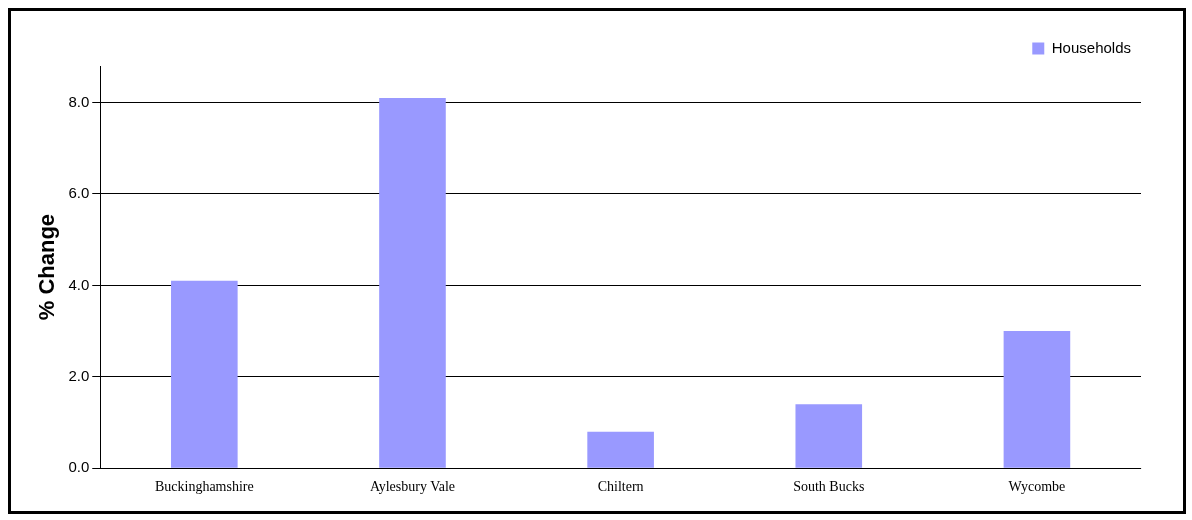  I want to click on x-tick-label: Buckinghamshire, so click(204, 487).